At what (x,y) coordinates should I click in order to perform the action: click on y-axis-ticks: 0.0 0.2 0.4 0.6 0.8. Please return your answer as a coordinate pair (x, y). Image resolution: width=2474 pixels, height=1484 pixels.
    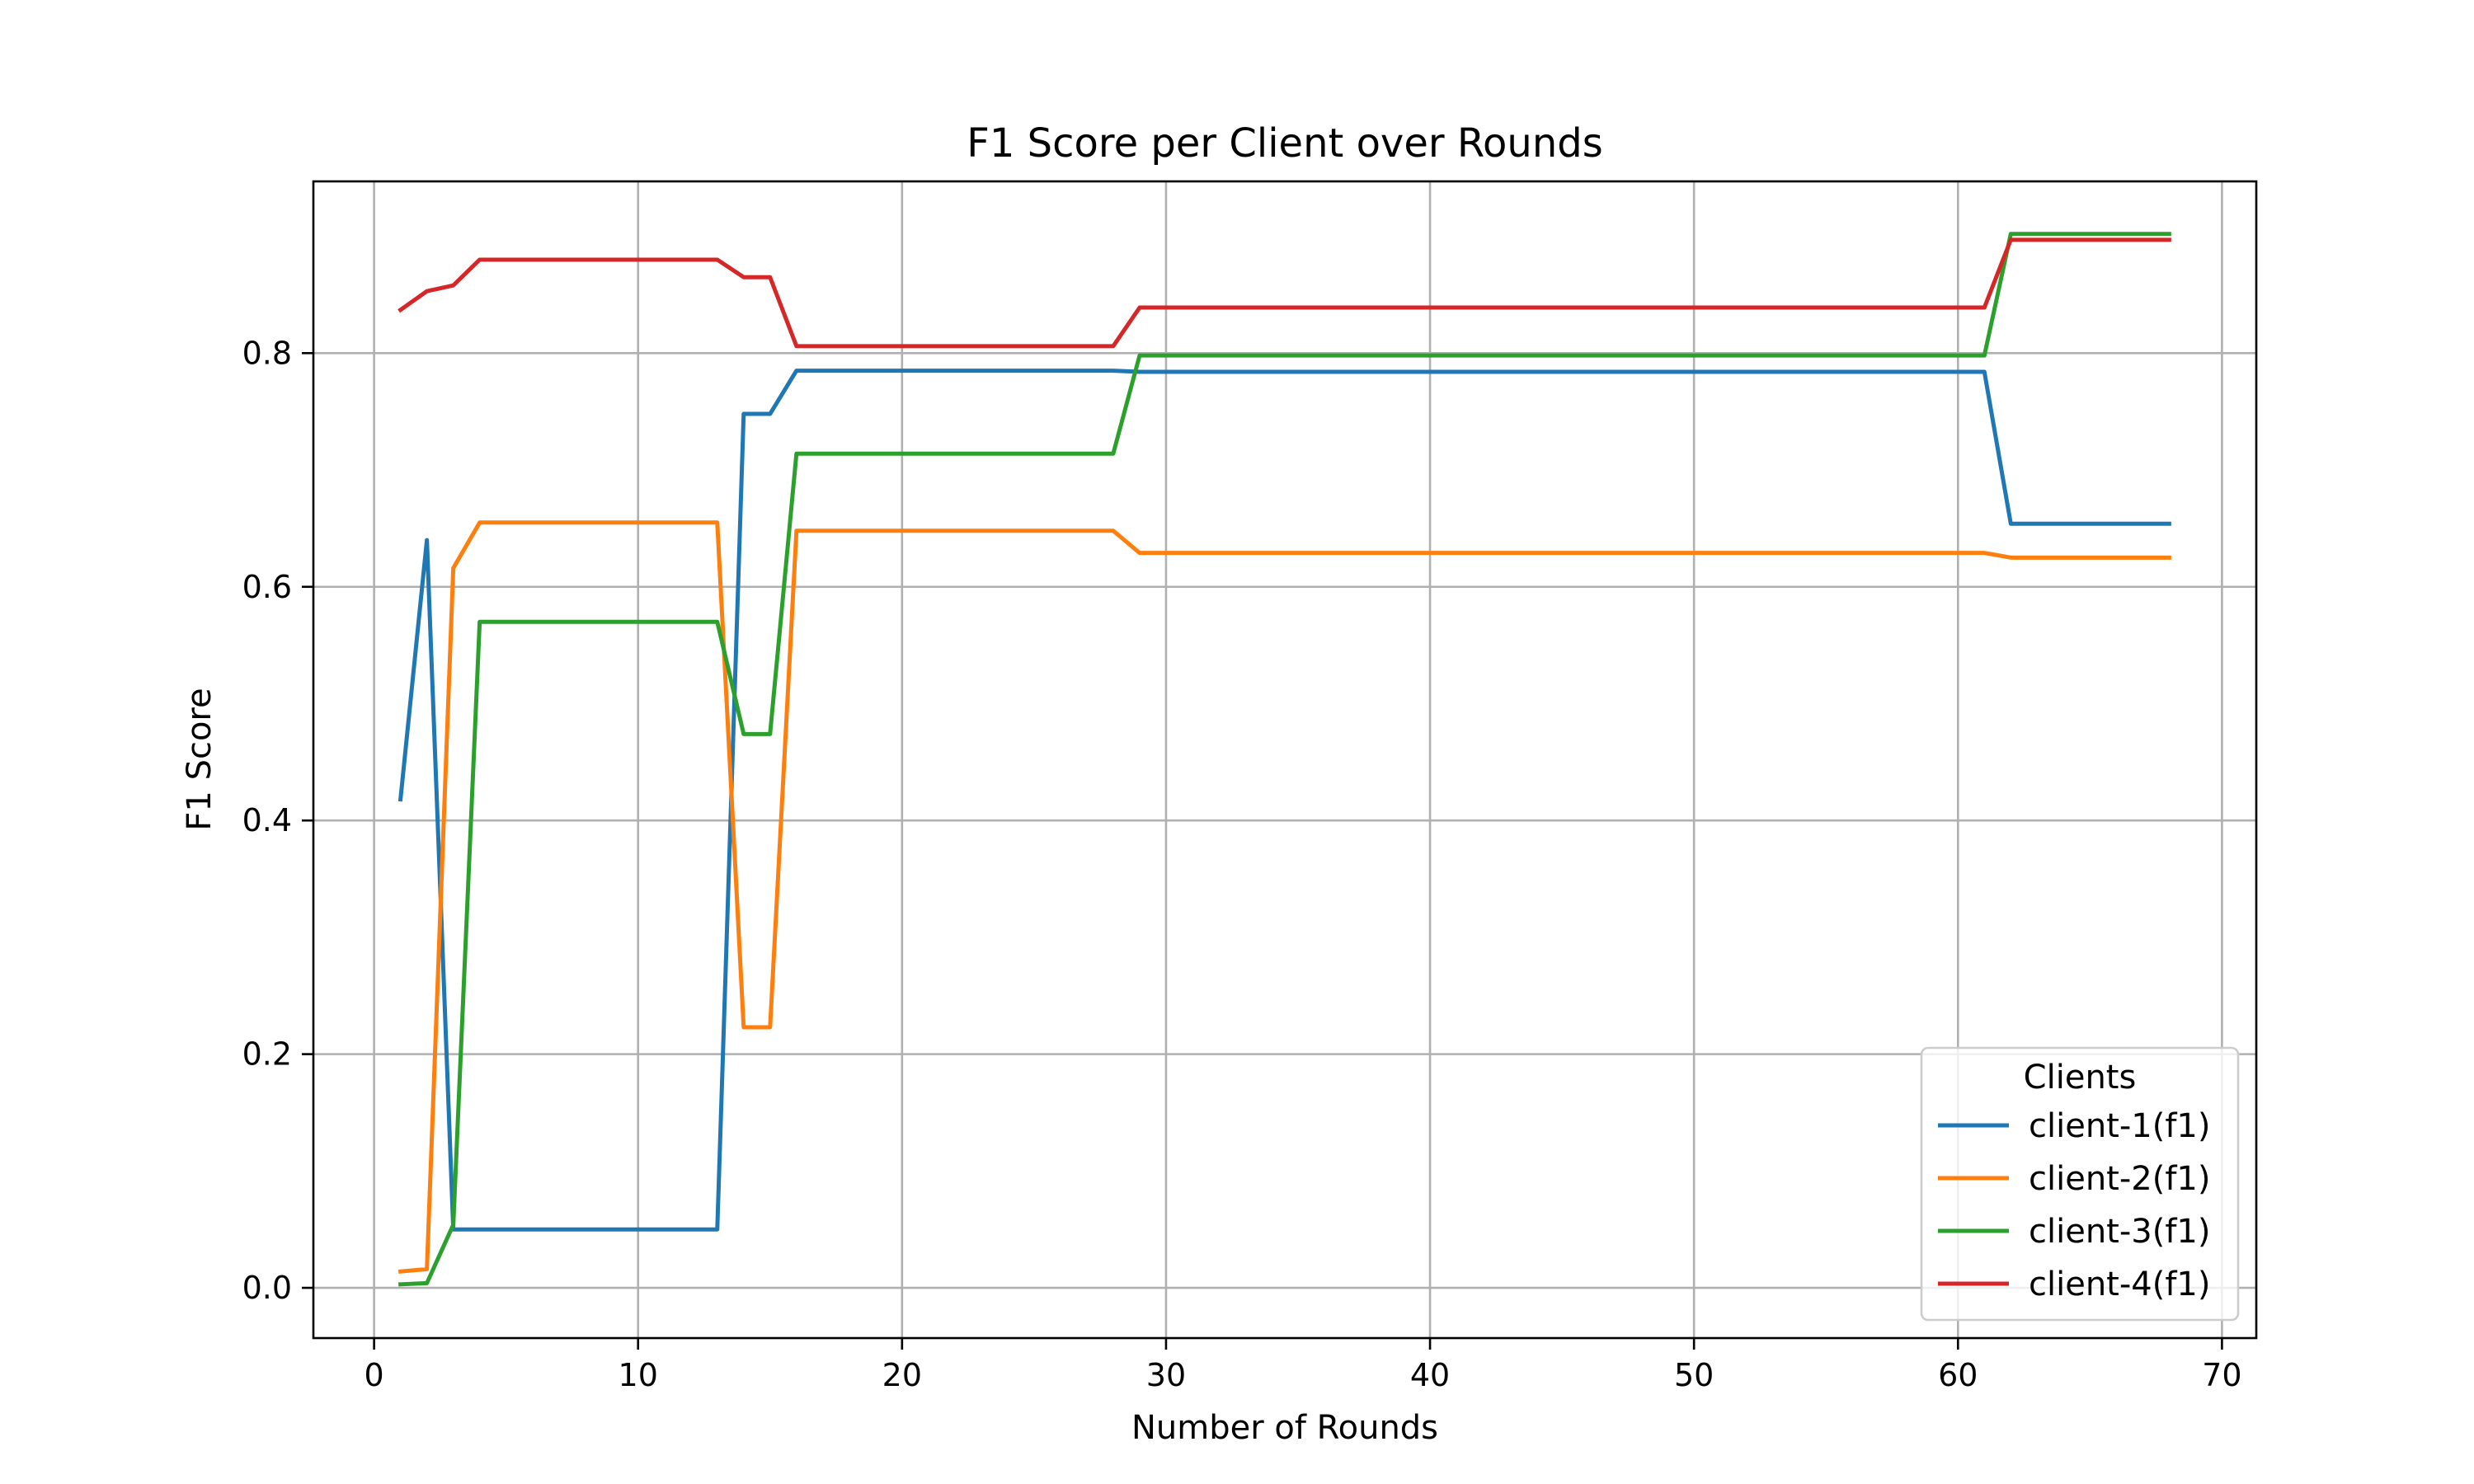
    Looking at the image, I should click on (277, 820).